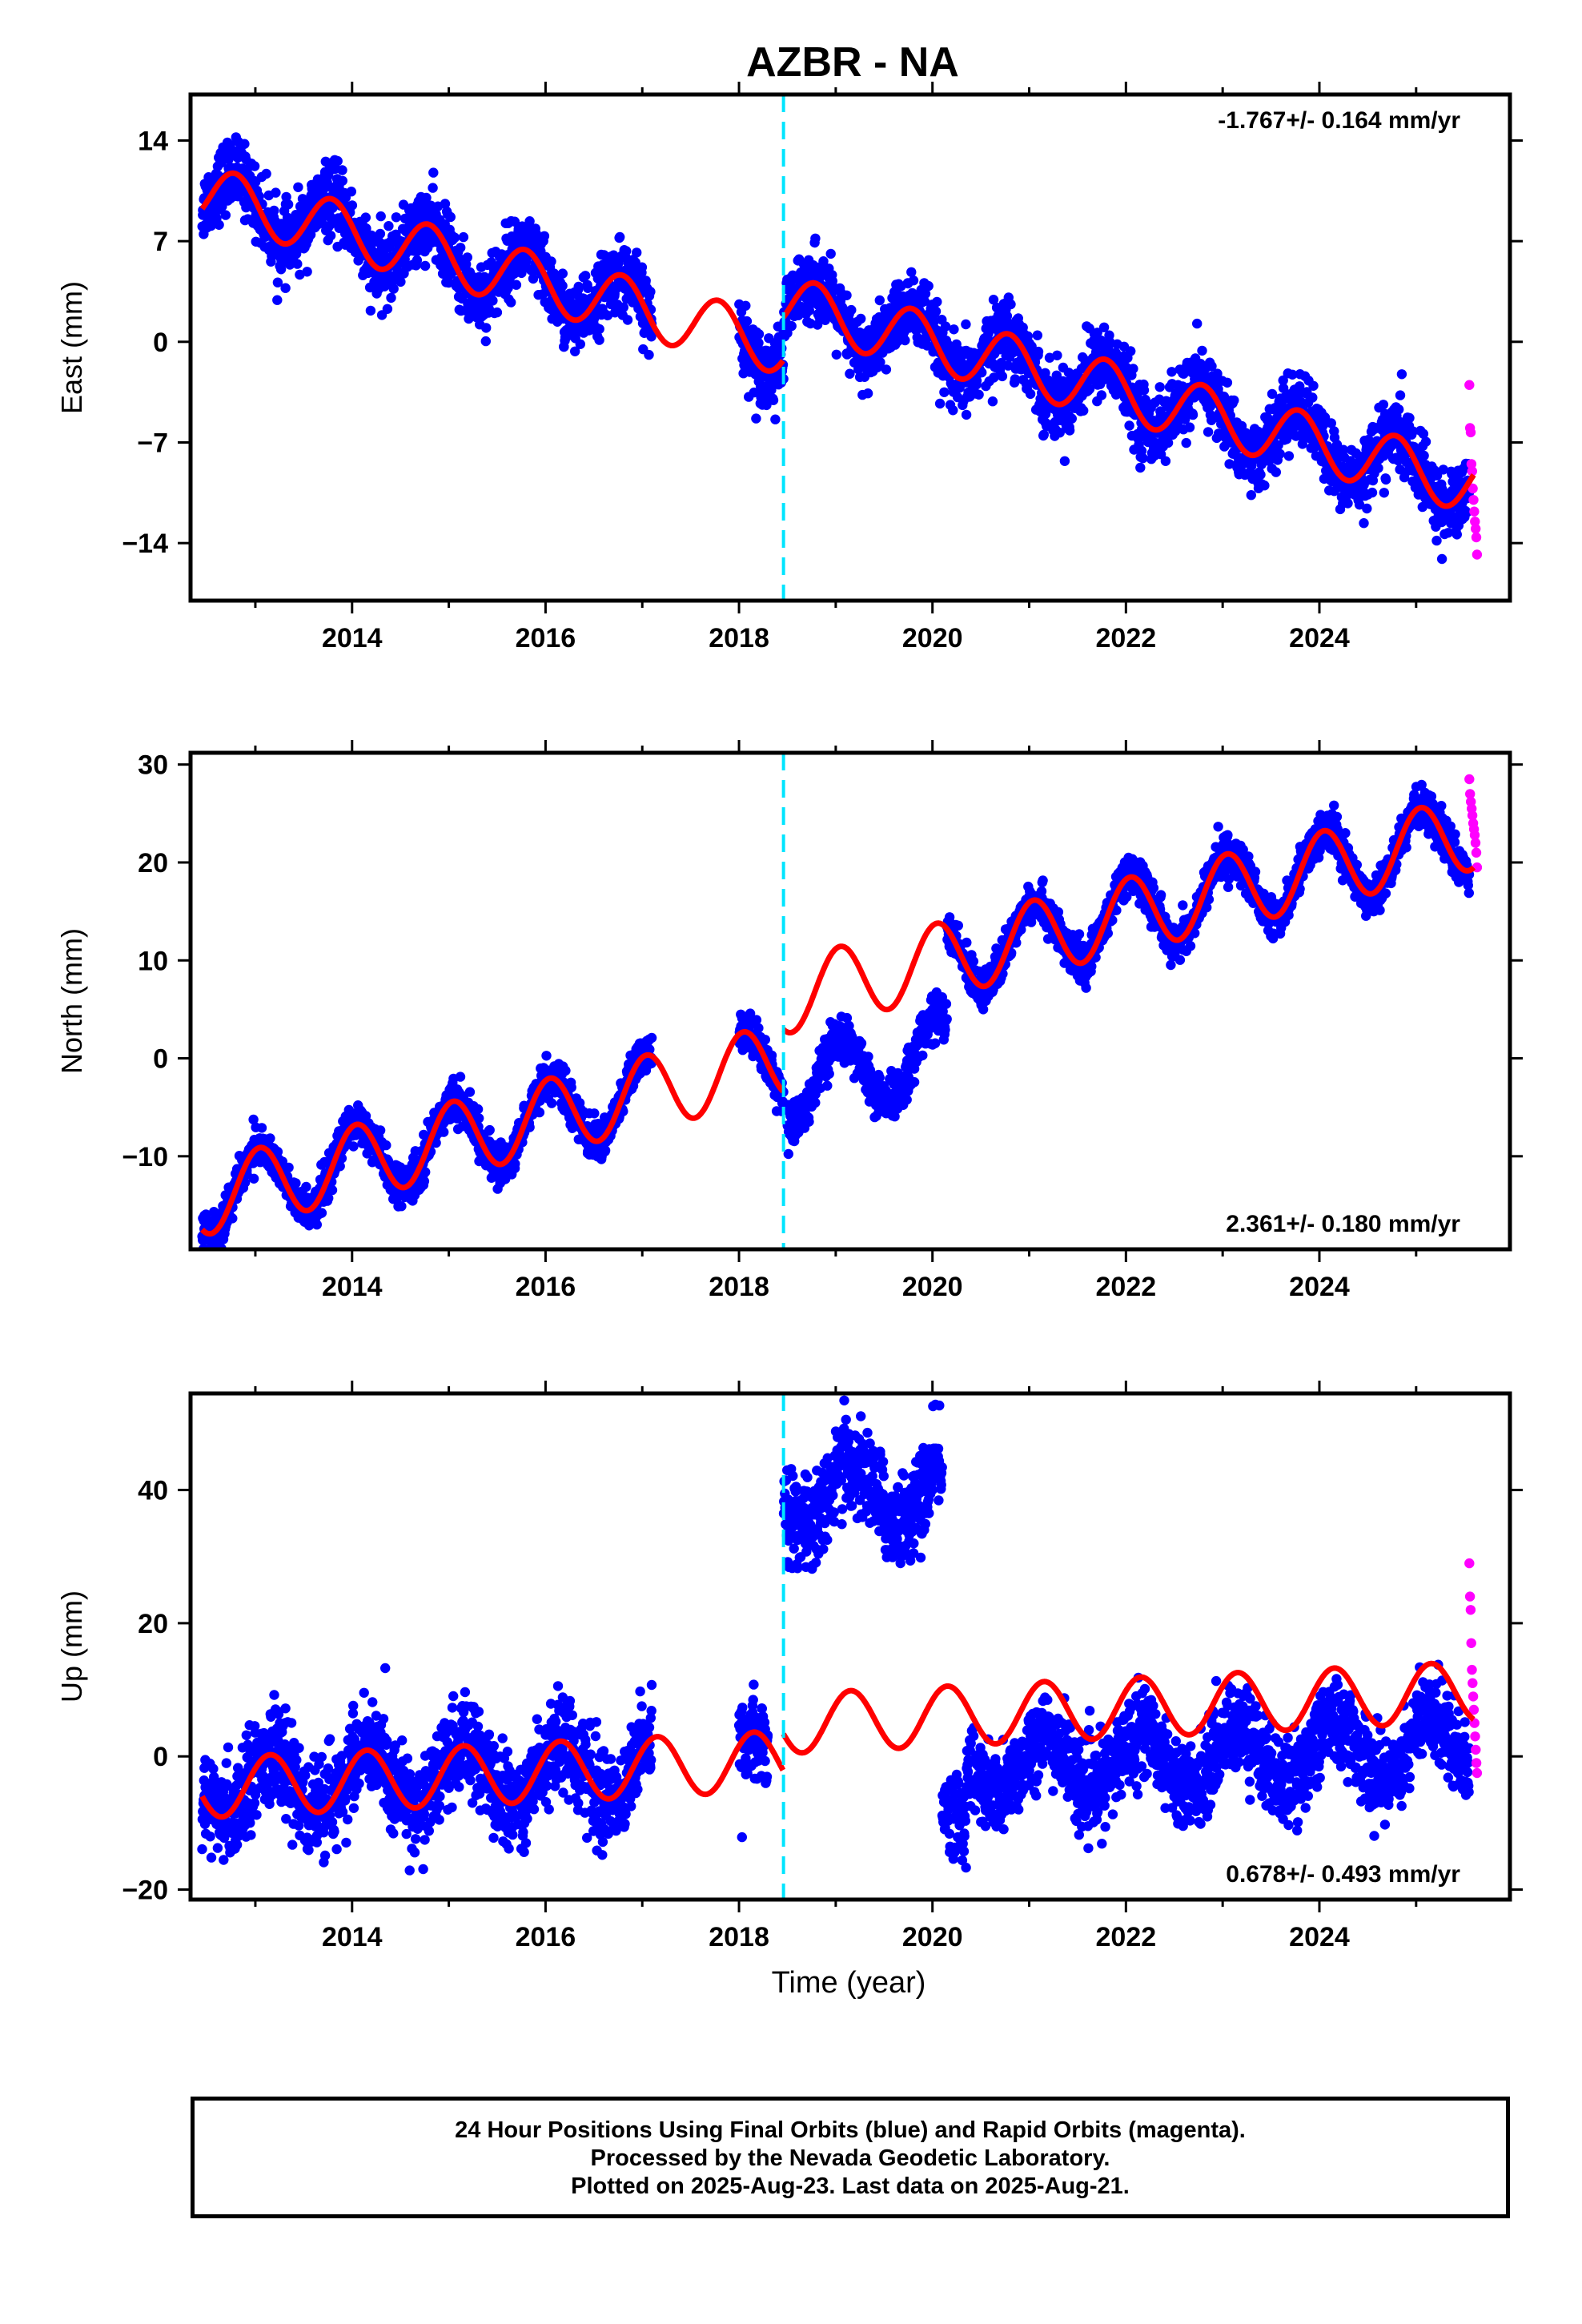 The width and height of the screenshot is (1582, 2324). Describe the element at coordinates (1126, 638) in the screenshot. I see `x-tick-label: 2022` at that location.